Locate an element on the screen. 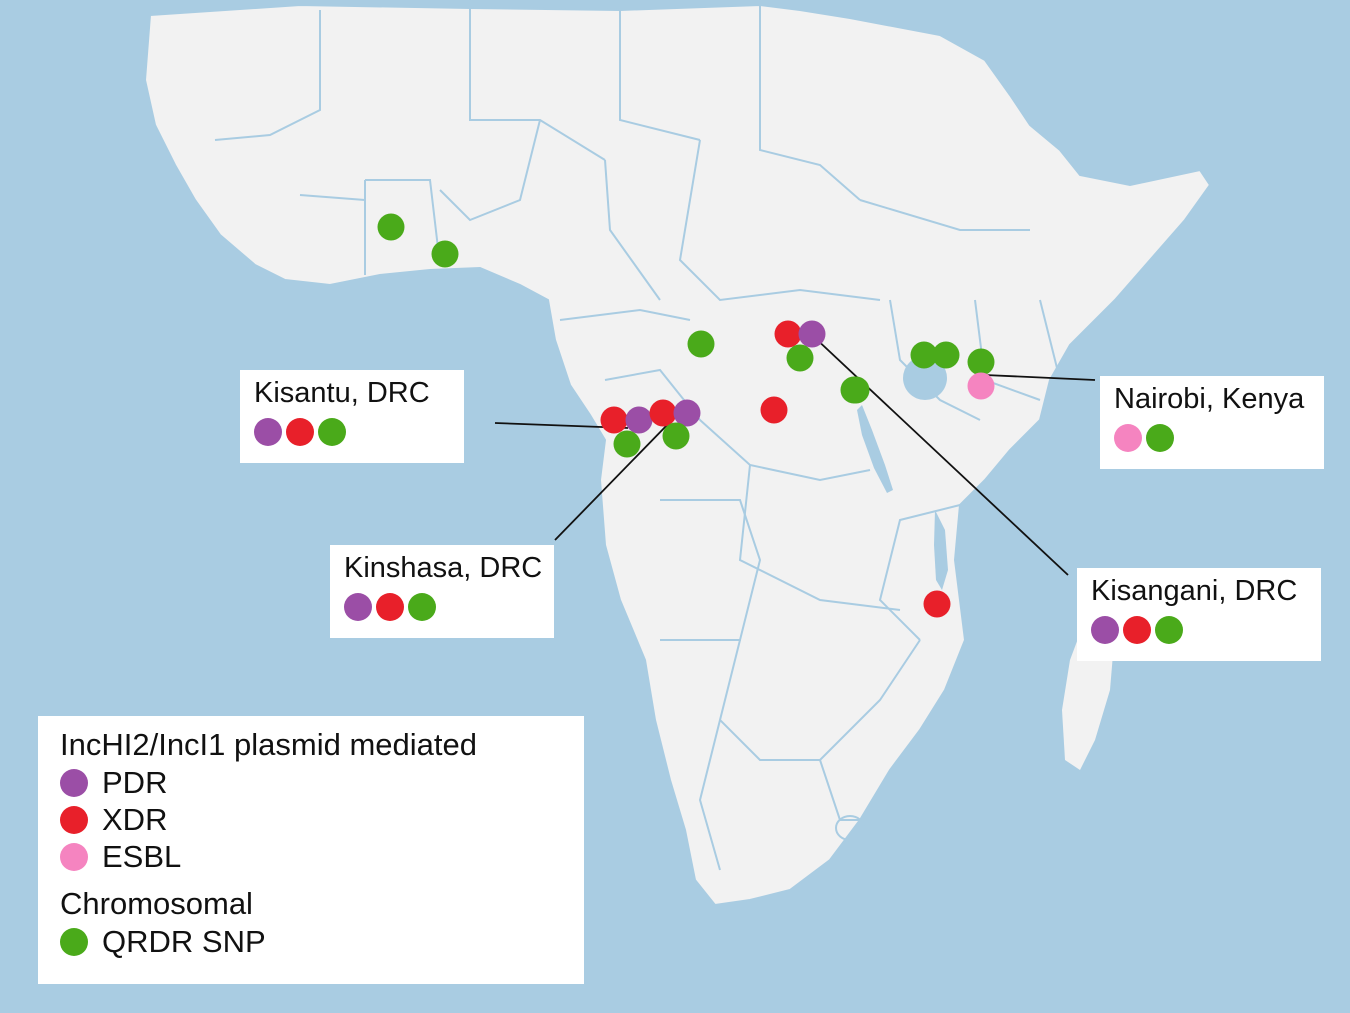 The height and width of the screenshot is (1013, 1350). legend-xdr-dot is located at coordinates (74, 819).